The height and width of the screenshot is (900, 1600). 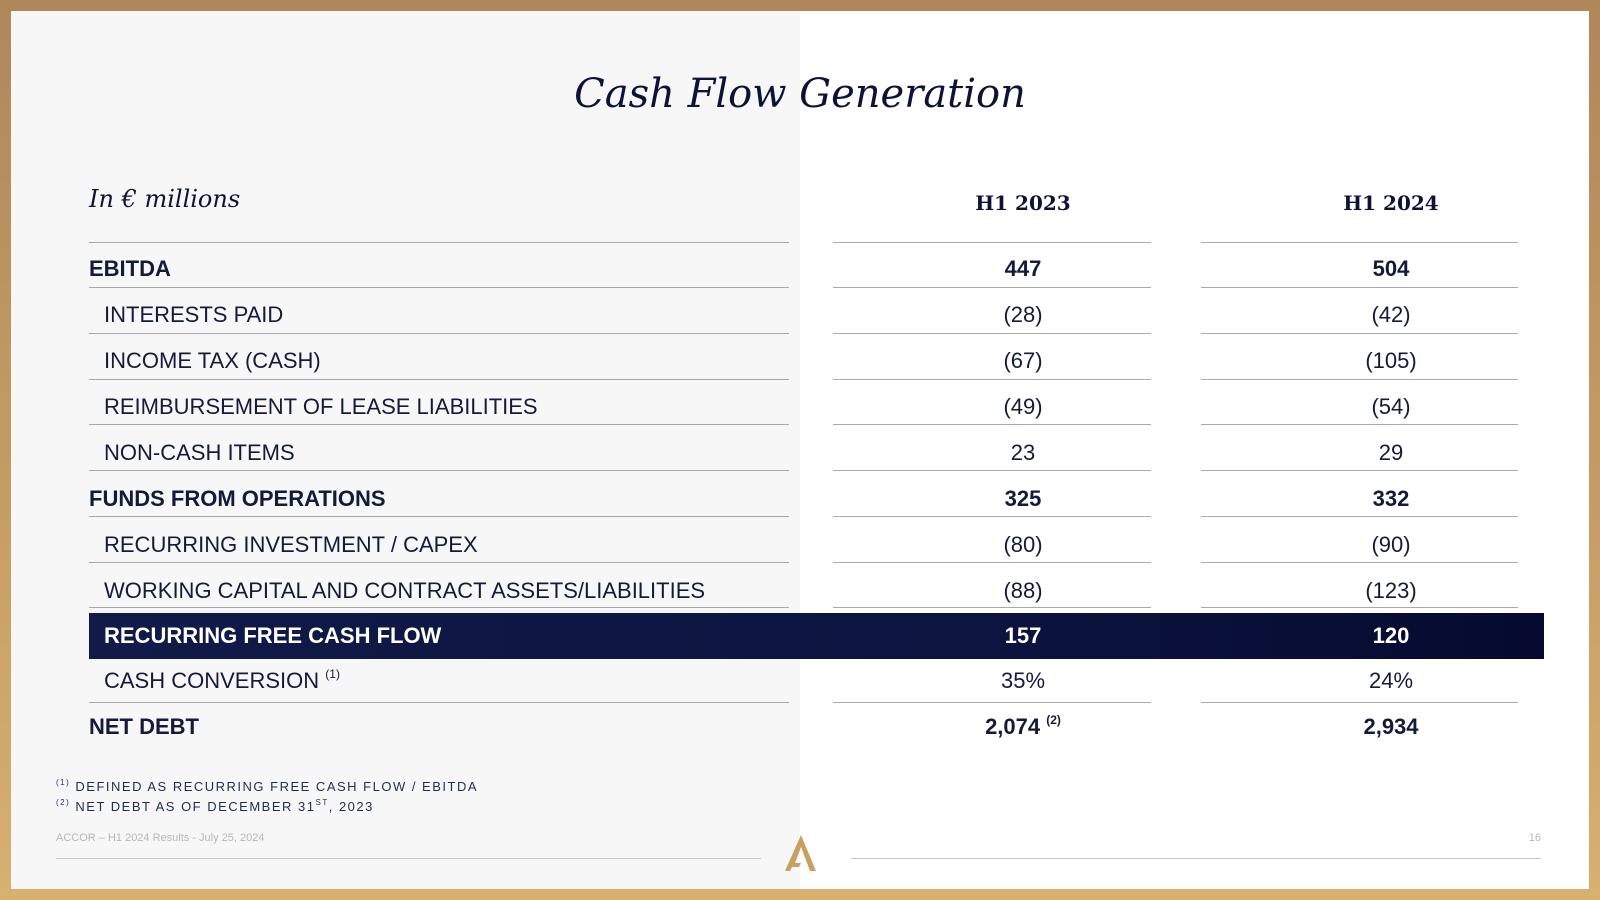 I want to click on accor-logo-icon, so click(x=800, y=853).